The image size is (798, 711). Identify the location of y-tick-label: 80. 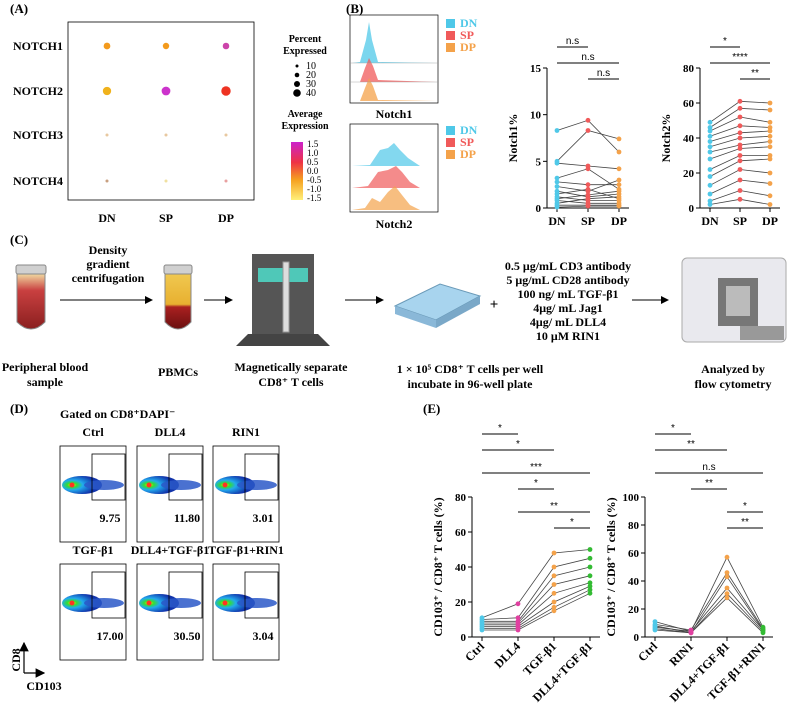
(461, 498).